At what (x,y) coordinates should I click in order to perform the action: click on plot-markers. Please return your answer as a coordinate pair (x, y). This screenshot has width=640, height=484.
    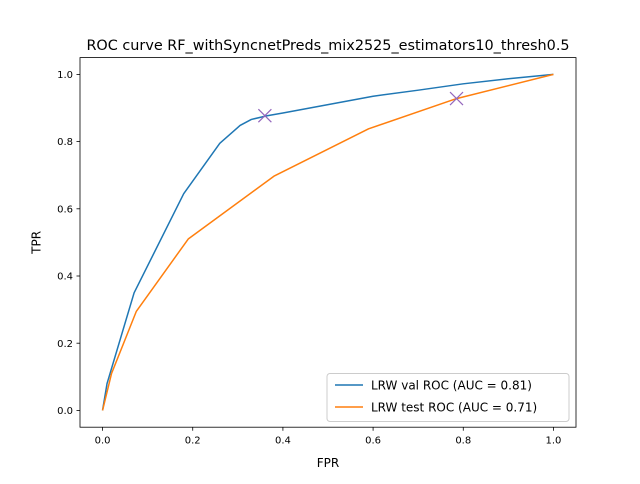
    Looking at the image, I should click on (360, 107).